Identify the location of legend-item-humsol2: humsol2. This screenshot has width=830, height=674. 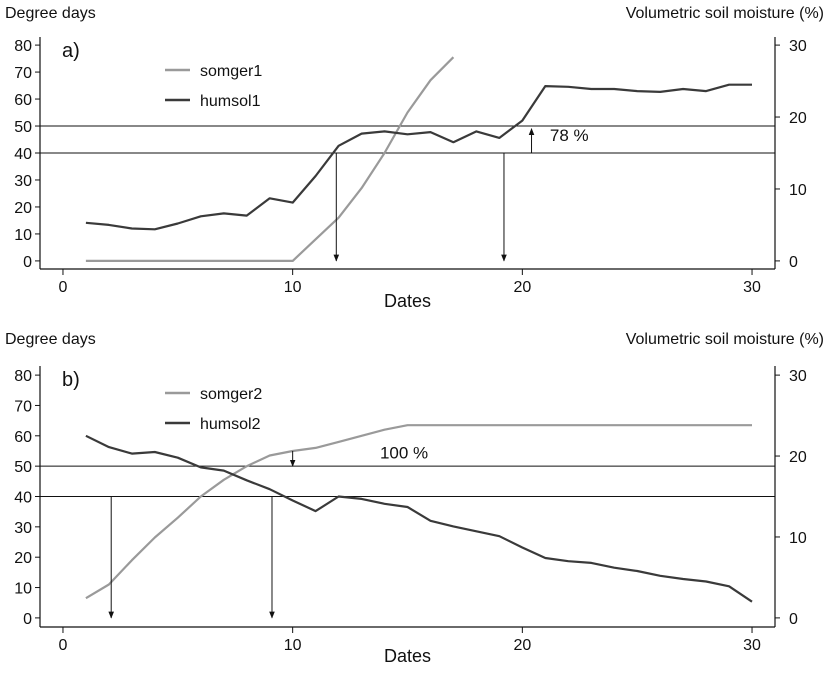
(213, 424).